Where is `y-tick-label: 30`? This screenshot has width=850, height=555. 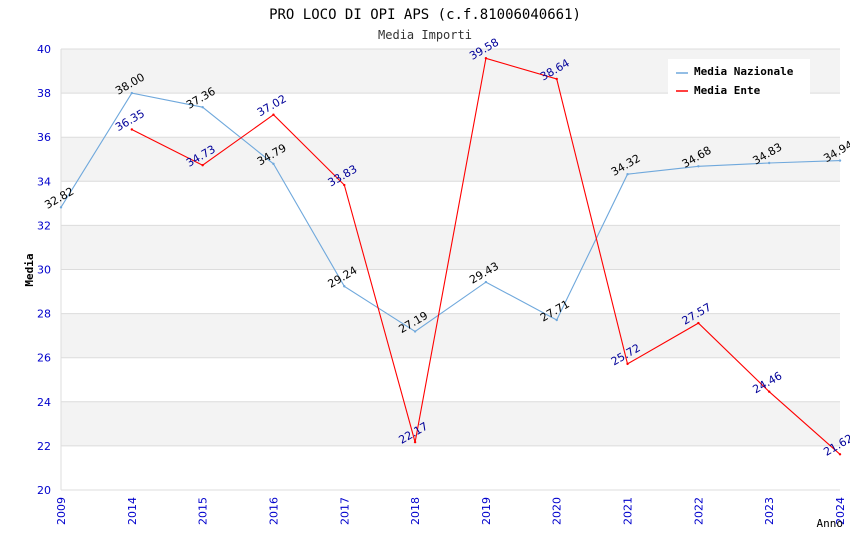 y-tick-label: 30 is located at coordinates (44, 270).